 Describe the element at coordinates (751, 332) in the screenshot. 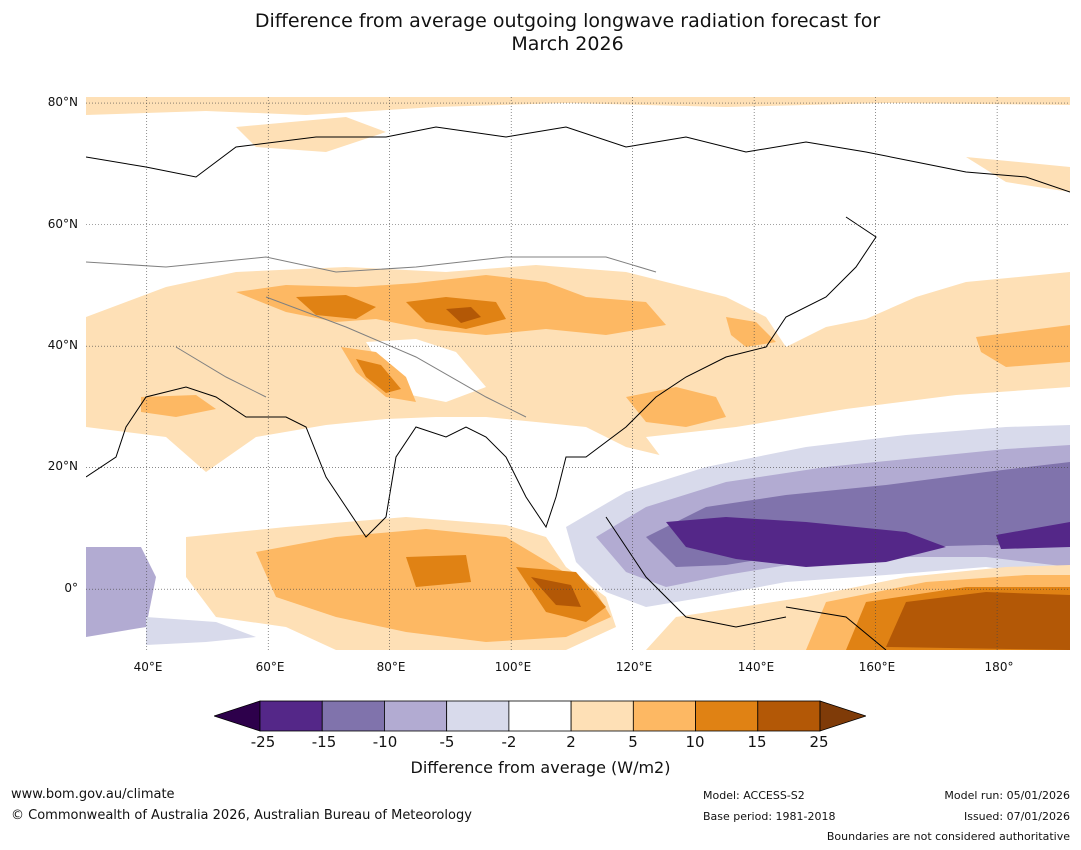

I see `anomaly-region-japan-mid` at that location.